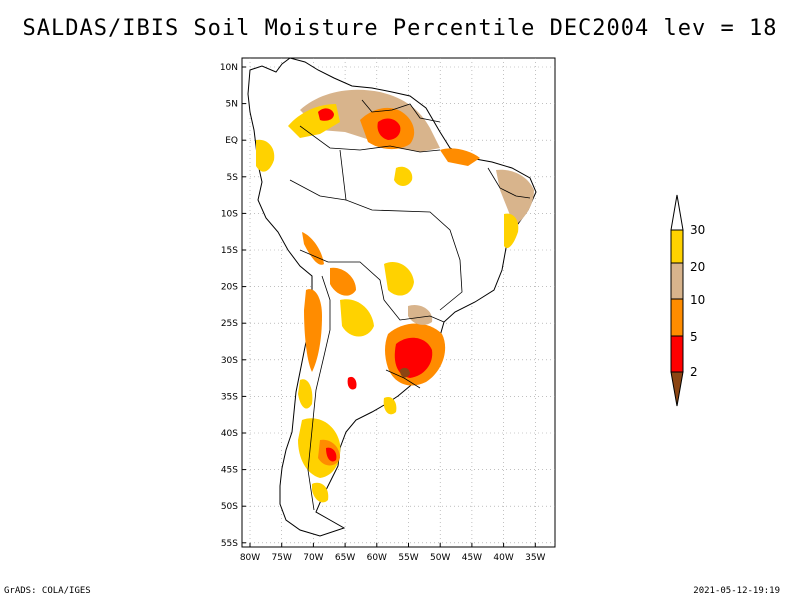 The height and width of the screenshot is (600, 800). I want to click on latitude-labels: 10N 5N EQ 5S 10S 15S 20S 25S 30S 35S 40S 45S 50S 55S, so click(233, 306).